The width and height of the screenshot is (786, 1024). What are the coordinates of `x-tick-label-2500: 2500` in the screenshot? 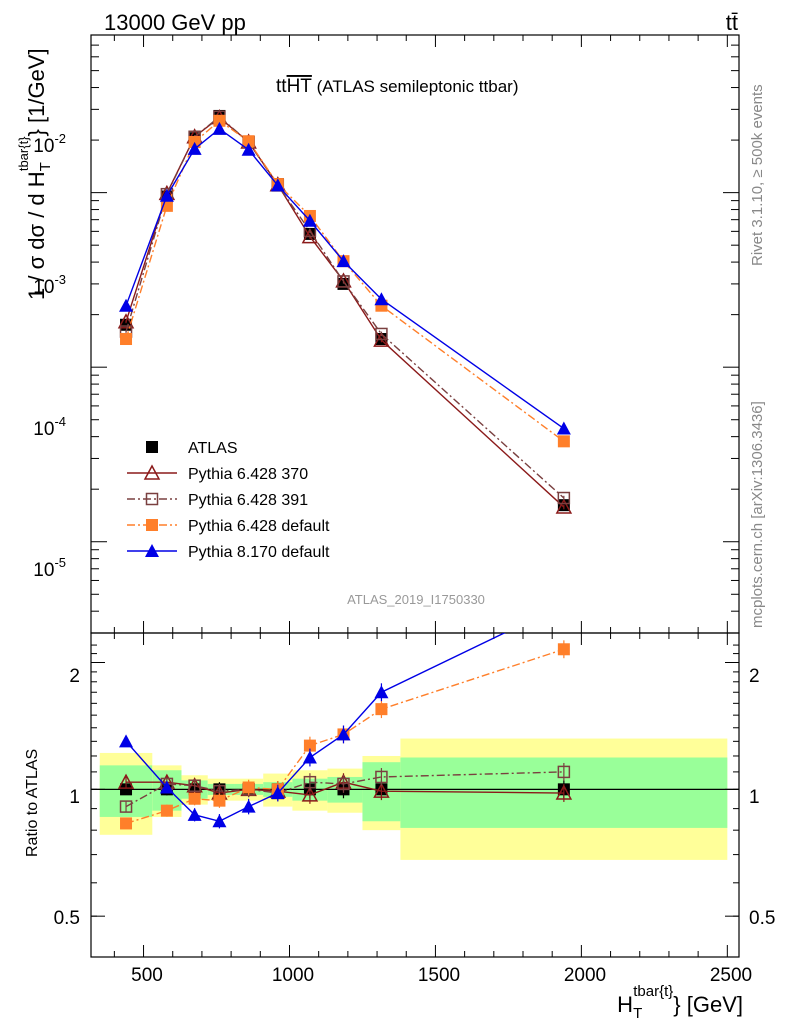 It's located at (731, 975).